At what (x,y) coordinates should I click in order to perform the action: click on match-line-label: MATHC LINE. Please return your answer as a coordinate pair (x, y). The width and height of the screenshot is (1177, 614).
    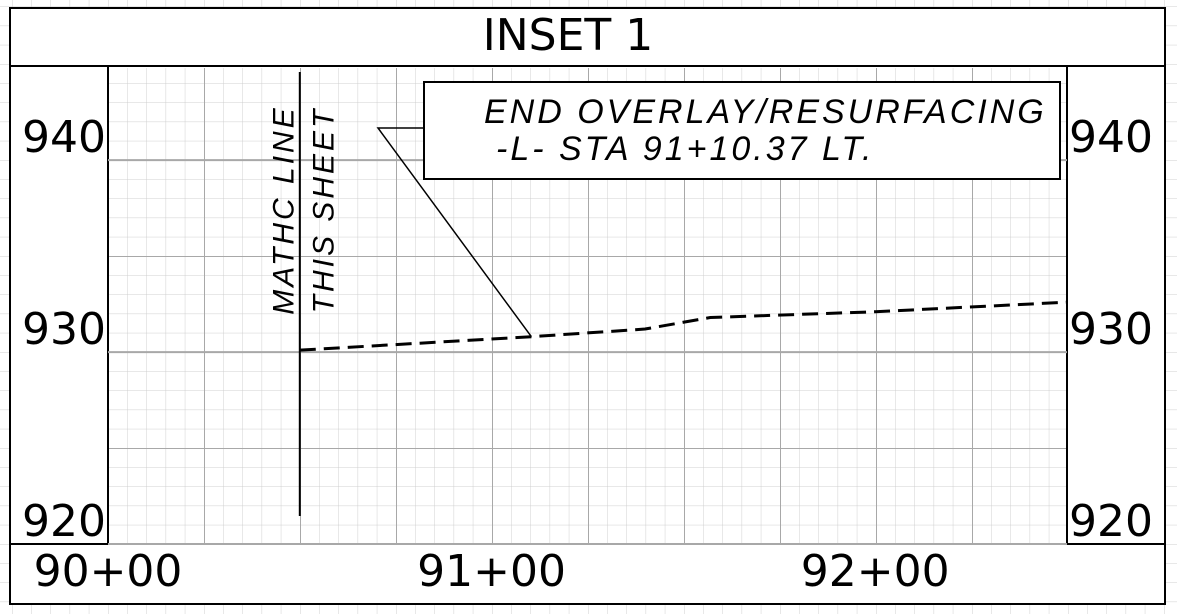
    Looking at the image, I should click on (284, 209).